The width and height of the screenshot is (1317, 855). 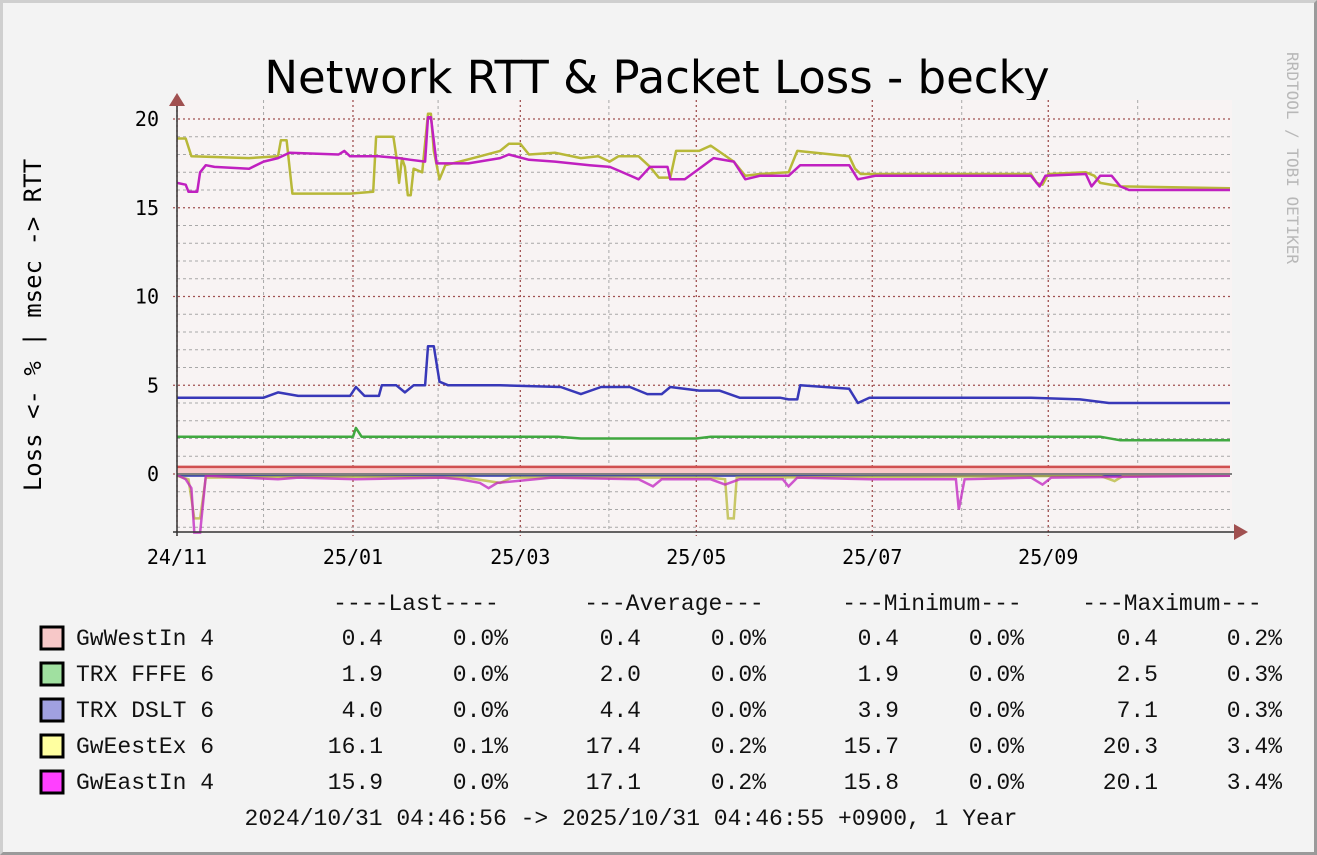 What do you see at coordinates (355, 747) in the screenshot?
I see `legend-last: 16.1` at bounding box center [355, 747].